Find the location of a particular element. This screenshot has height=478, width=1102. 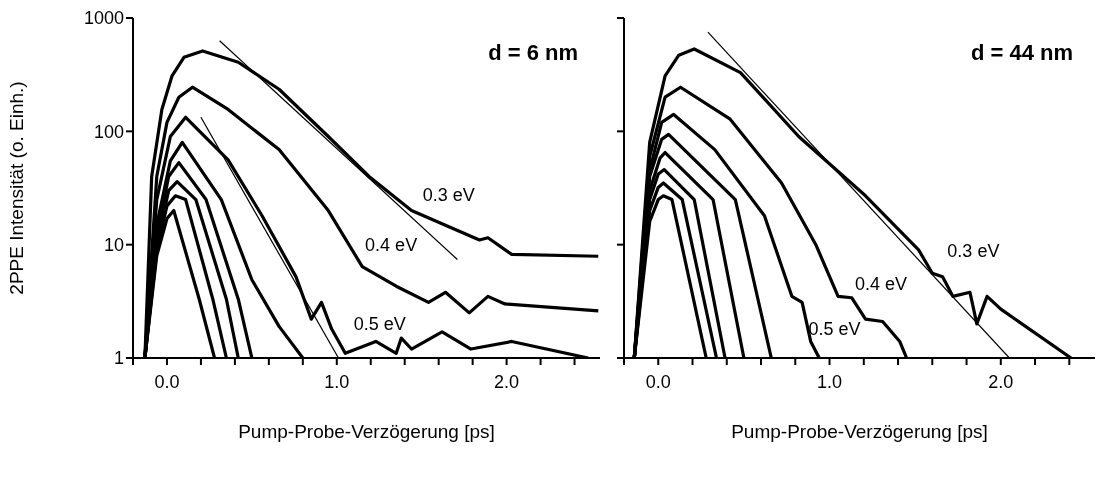

y-tick-label: 1000 is located at coordinates (103, 18).